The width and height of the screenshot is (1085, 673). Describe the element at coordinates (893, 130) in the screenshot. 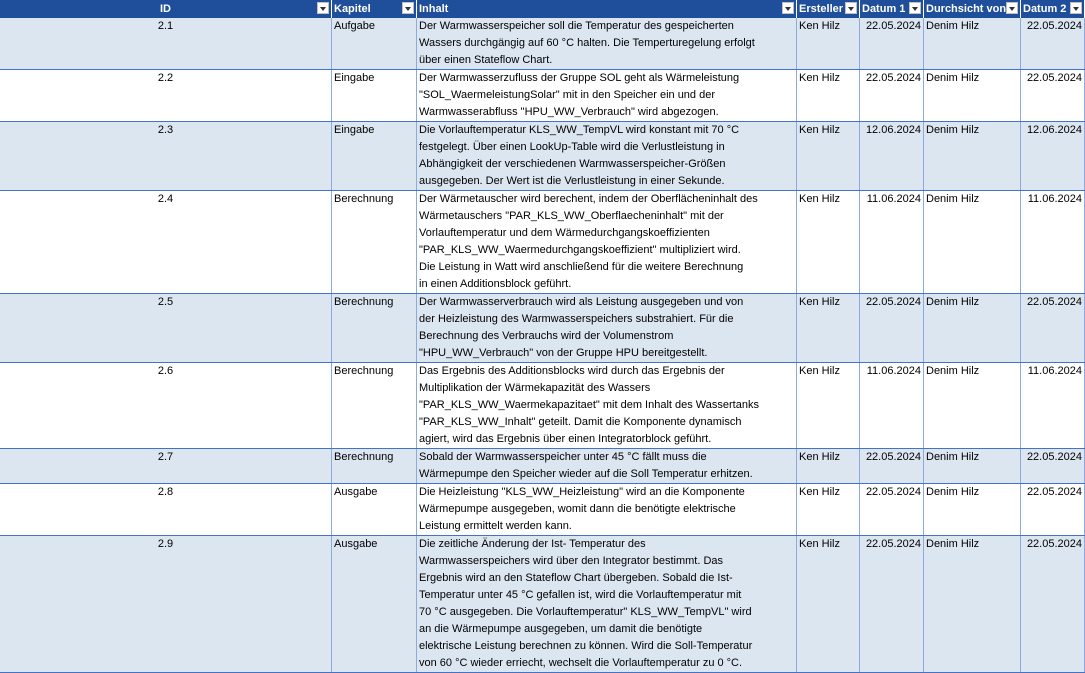

I see `datum1-text: 12.06.2024` at that location.